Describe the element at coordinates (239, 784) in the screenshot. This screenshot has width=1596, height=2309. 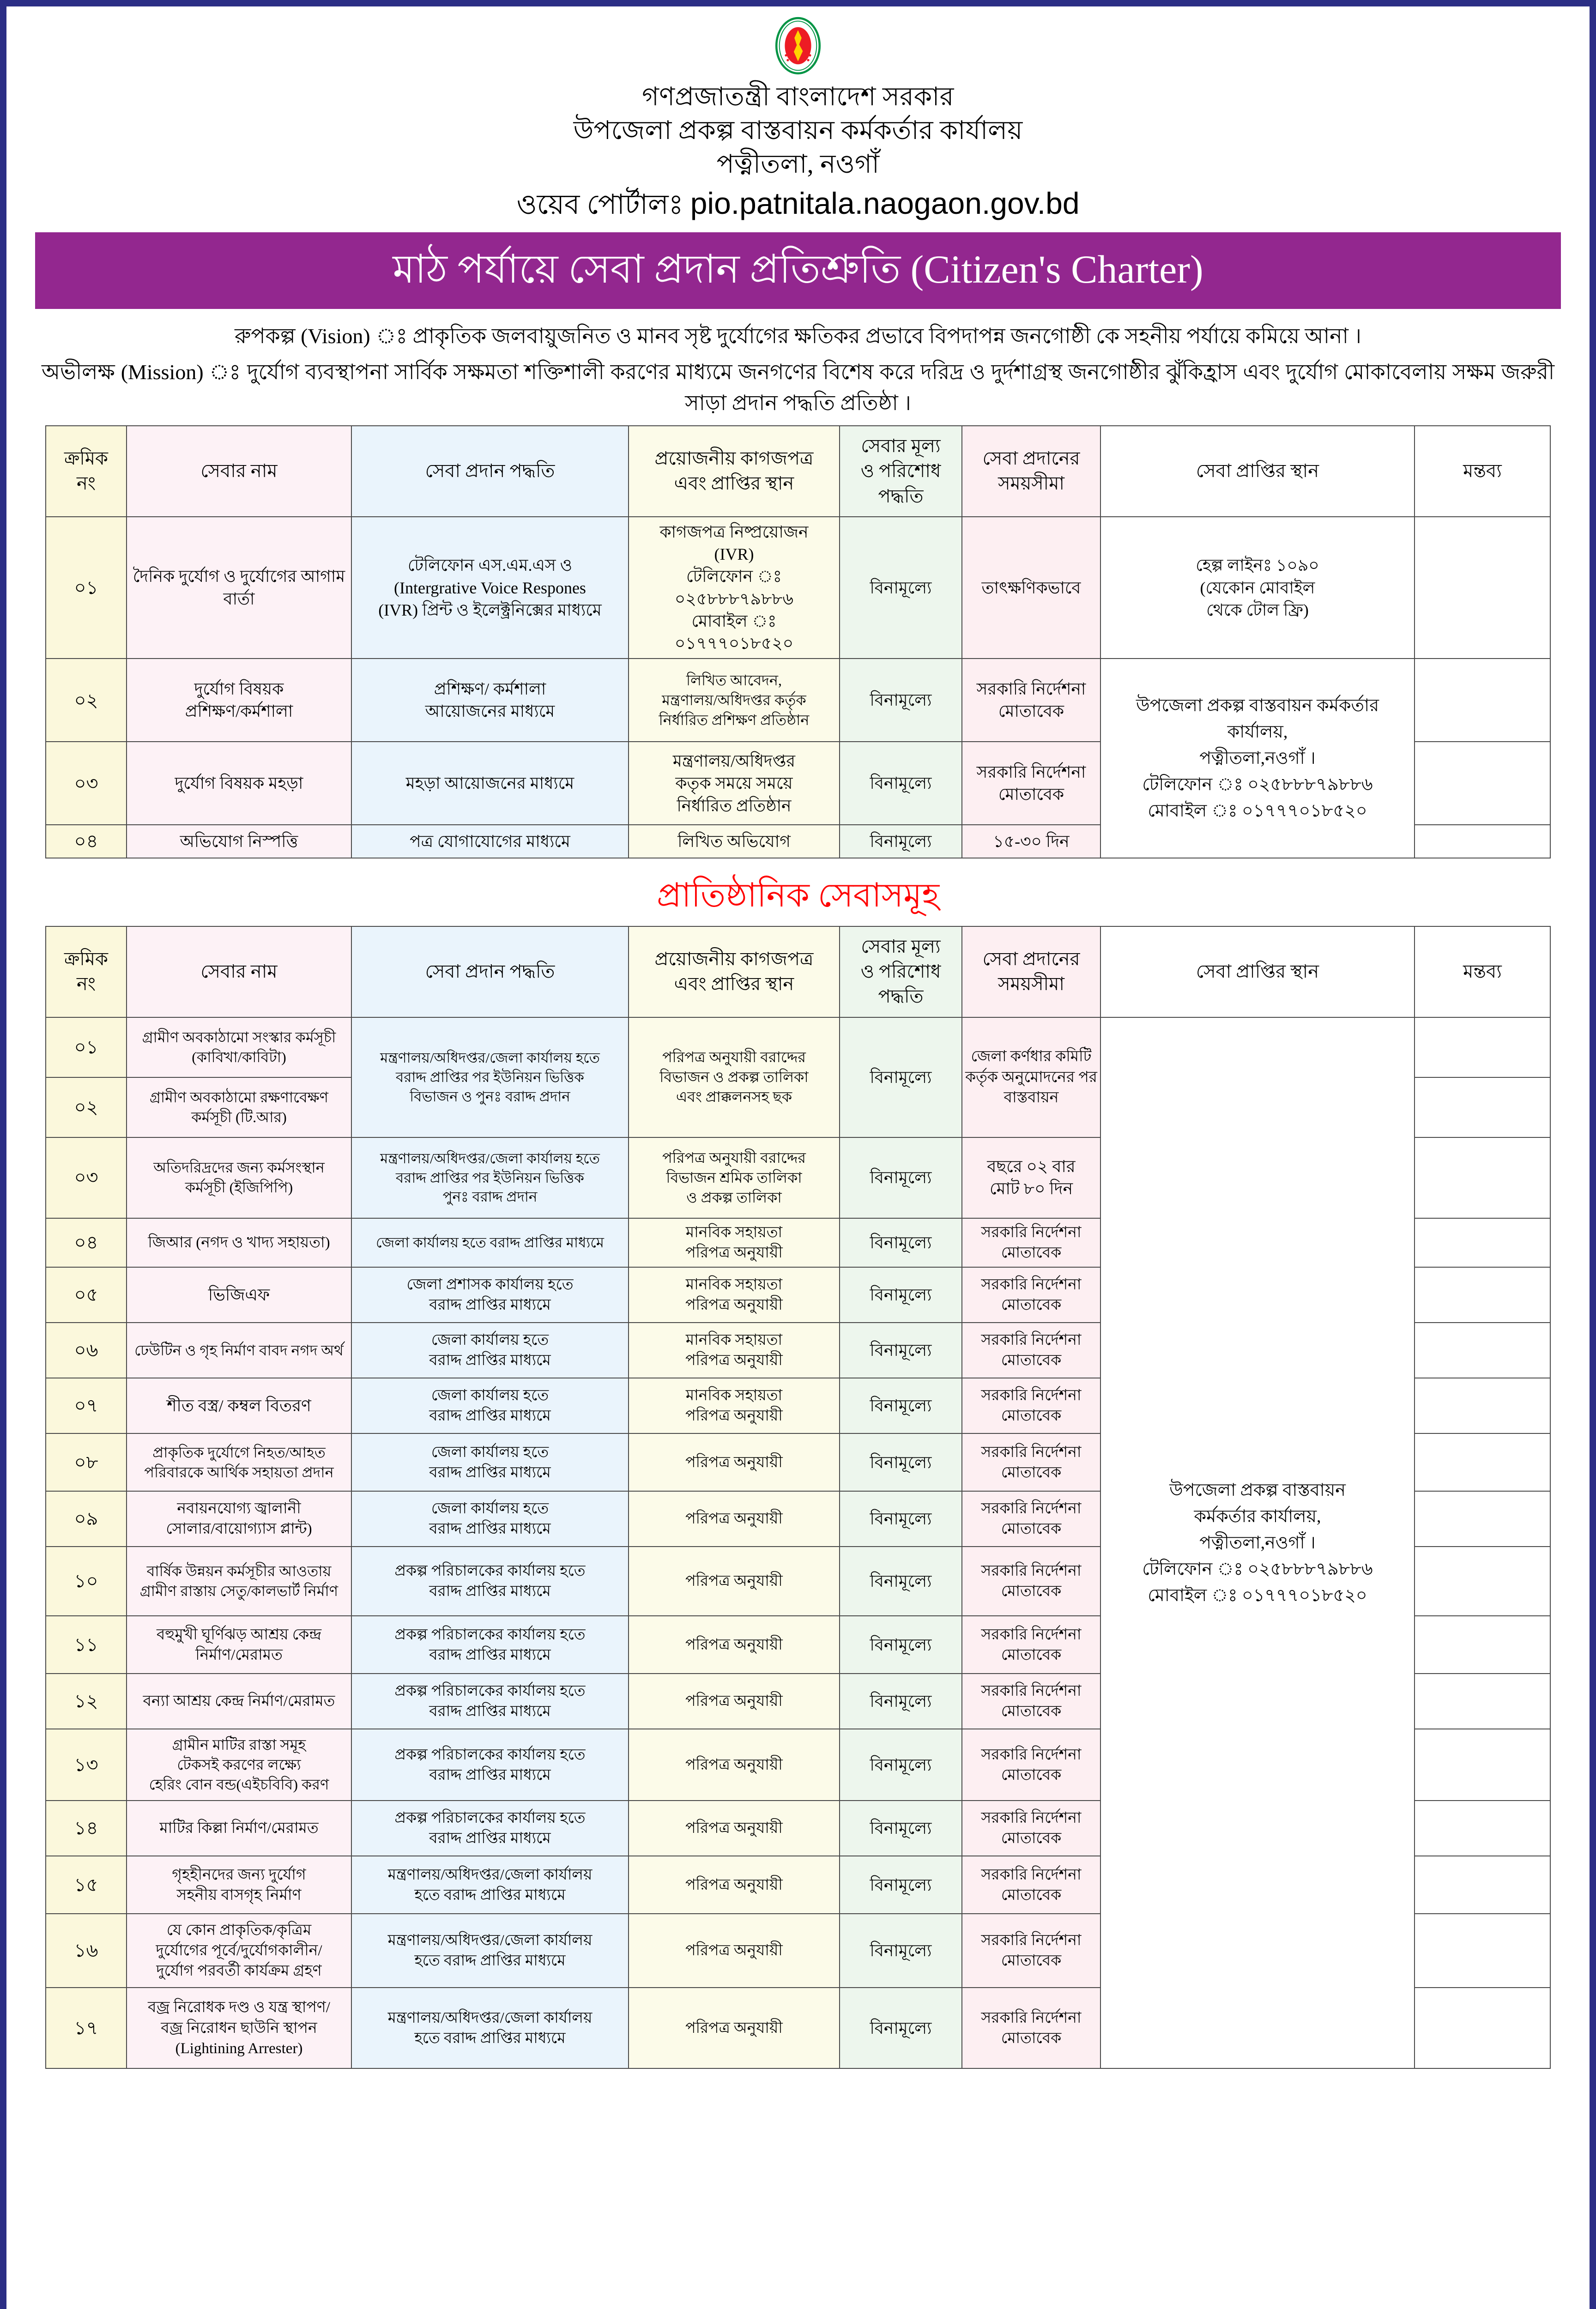
I see `cell-service-name: দুর্যোগ বিষয়ক মহড়া` at that location.